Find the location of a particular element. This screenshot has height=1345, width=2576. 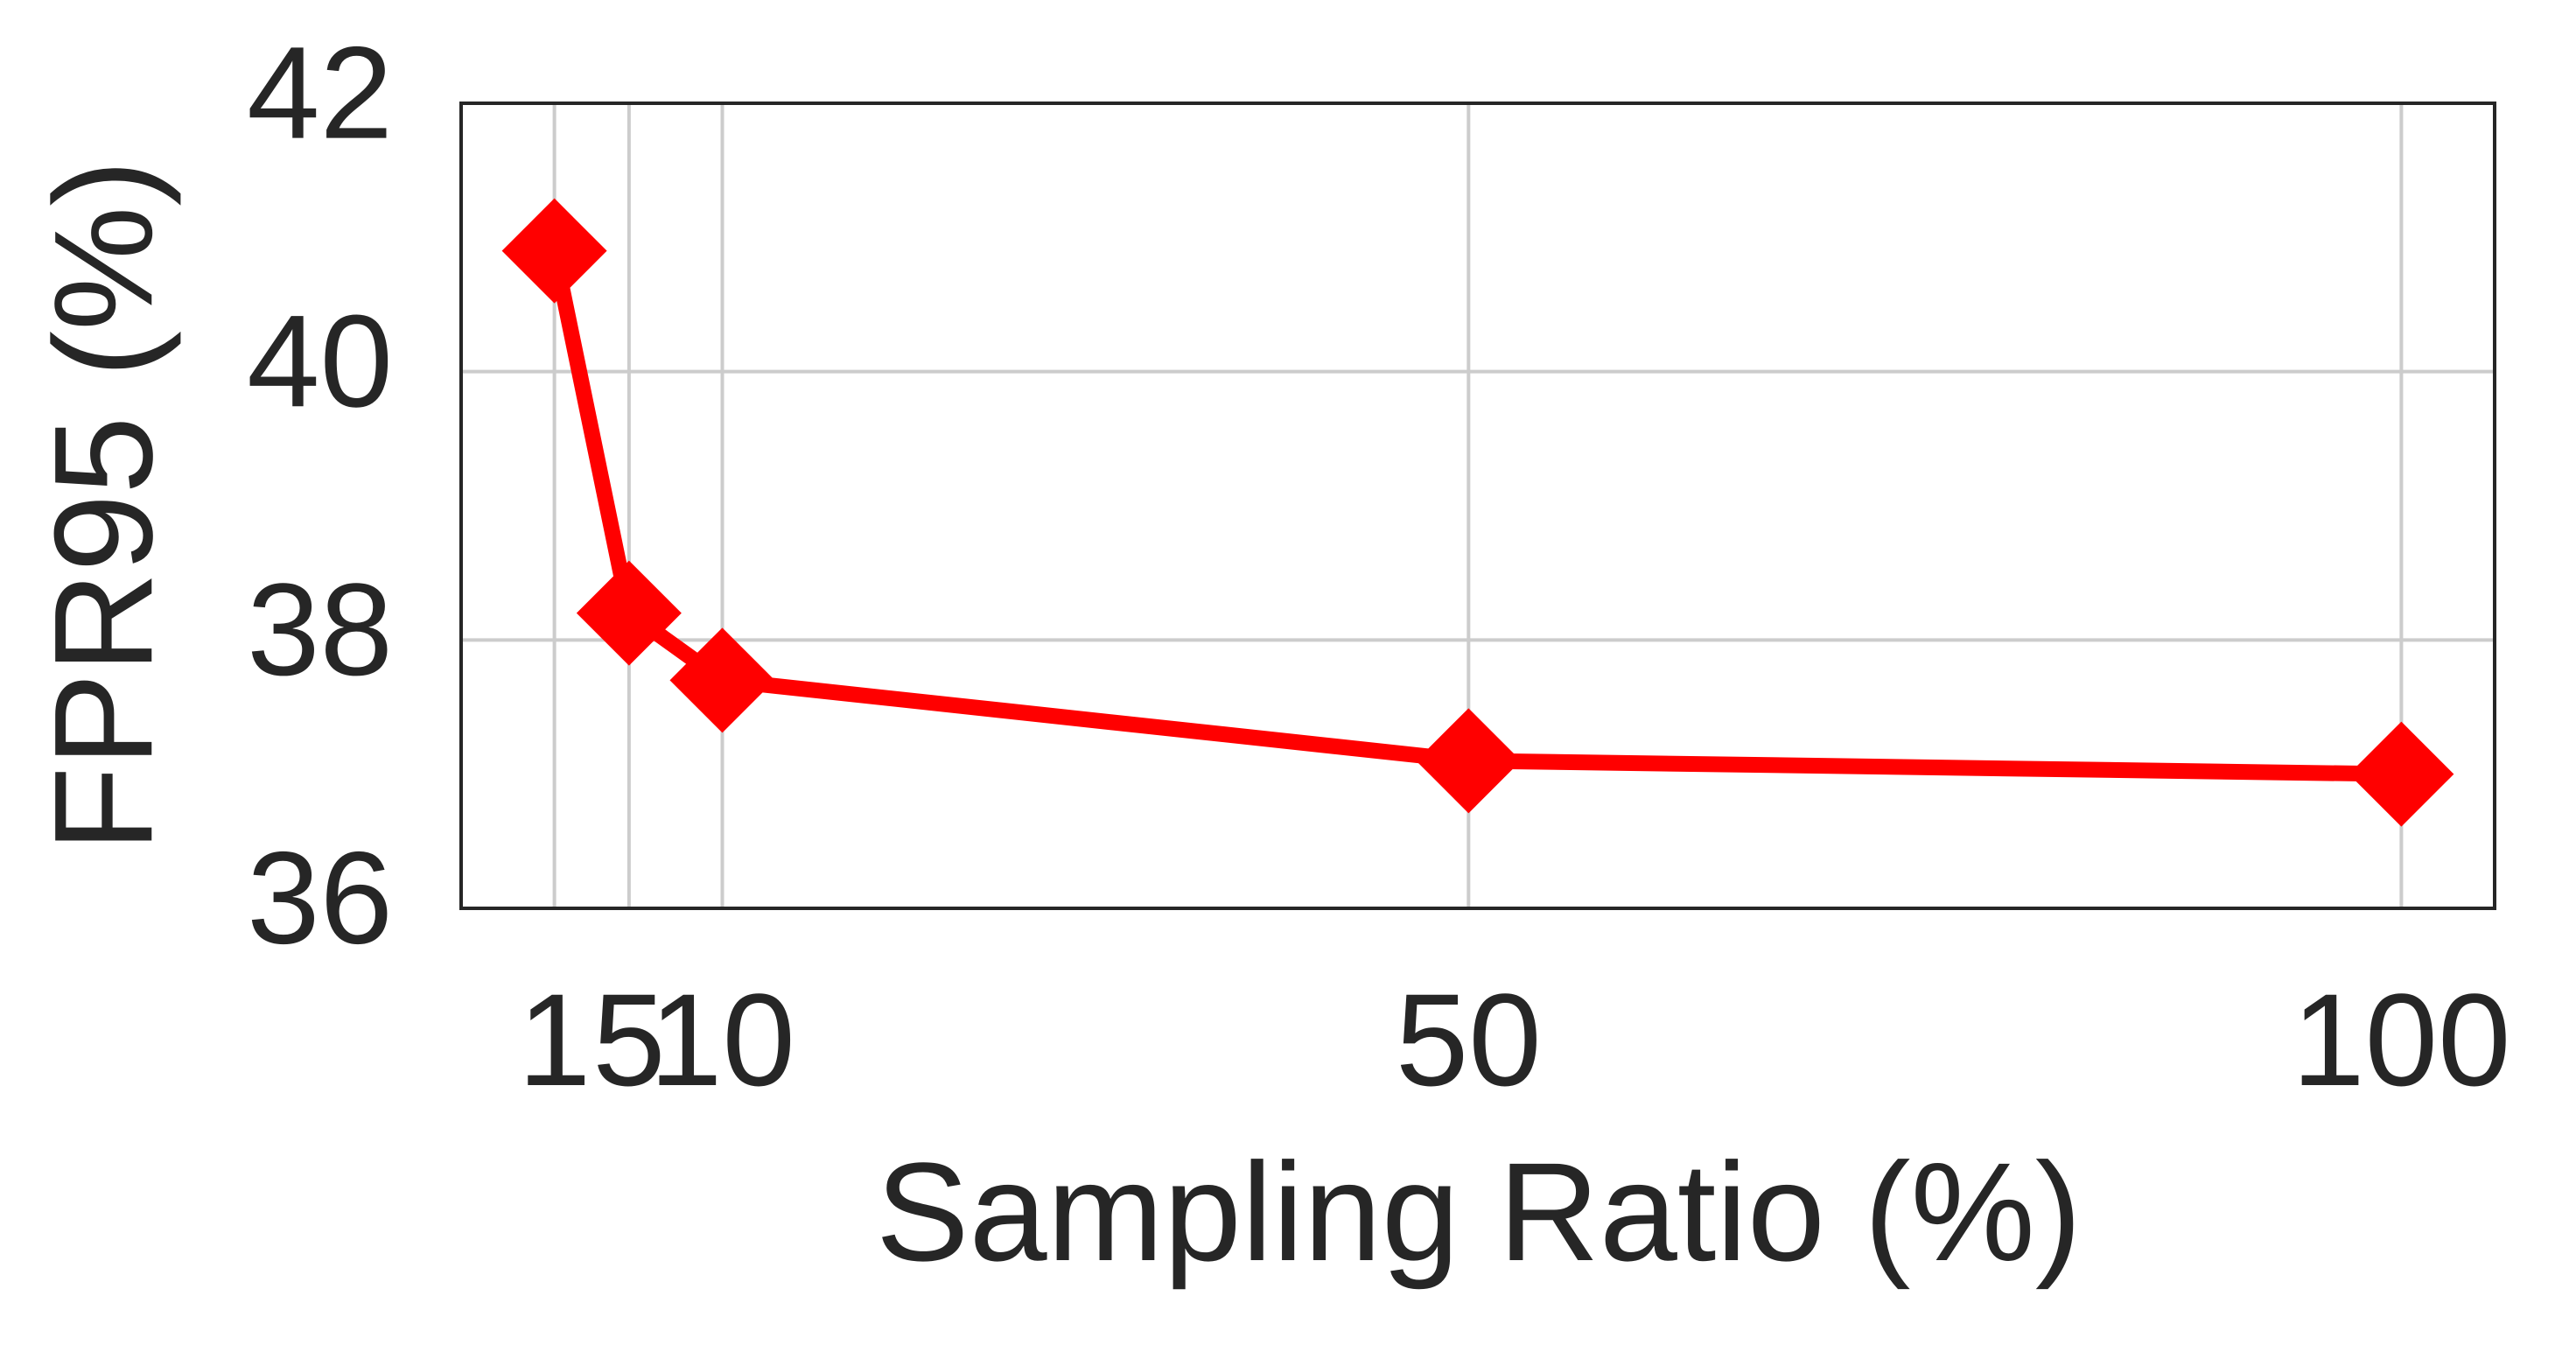

y-tick-label: 40 is located at coordinates (320, 360).